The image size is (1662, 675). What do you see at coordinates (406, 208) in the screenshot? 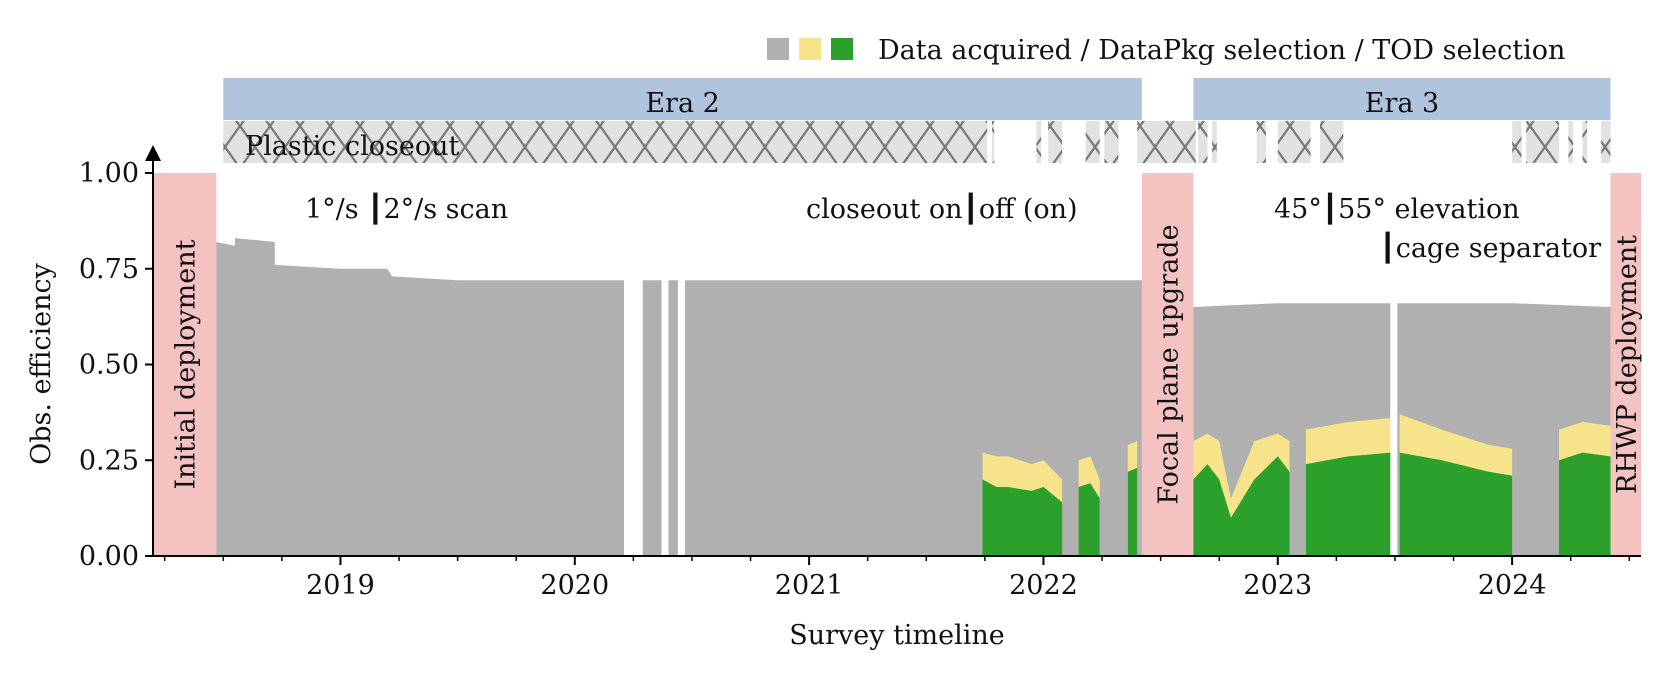
I see `annotation-scan: 1°/s ┃2°/s scan` at bounding box center [406, 208].